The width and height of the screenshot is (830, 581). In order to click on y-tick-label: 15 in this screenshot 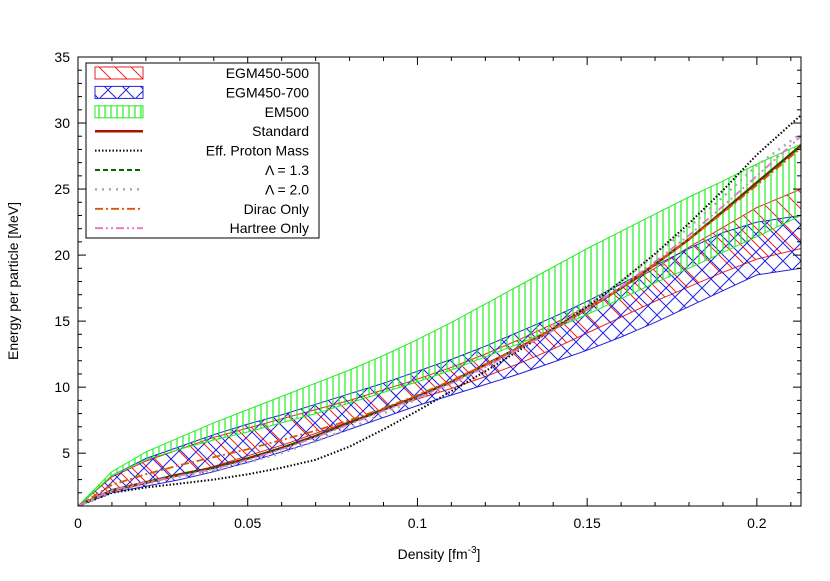, I will do `click(62, 321)`.